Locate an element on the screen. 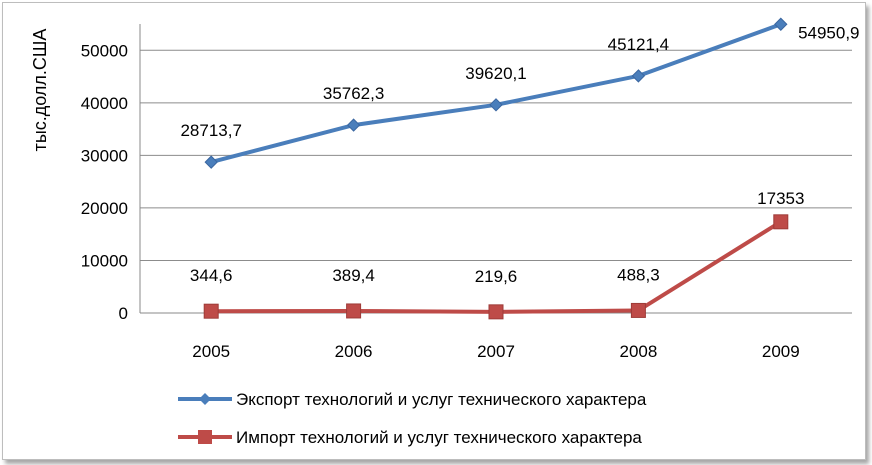  legend-marker-diamond is located at coordinates (205, 399).